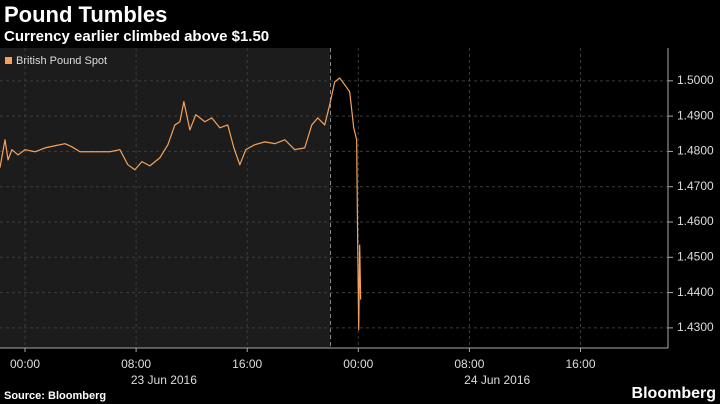 The height and width of the screenshot is (404, 720). I want to click on y-tick-label: 1.4300, so click(695, 327).